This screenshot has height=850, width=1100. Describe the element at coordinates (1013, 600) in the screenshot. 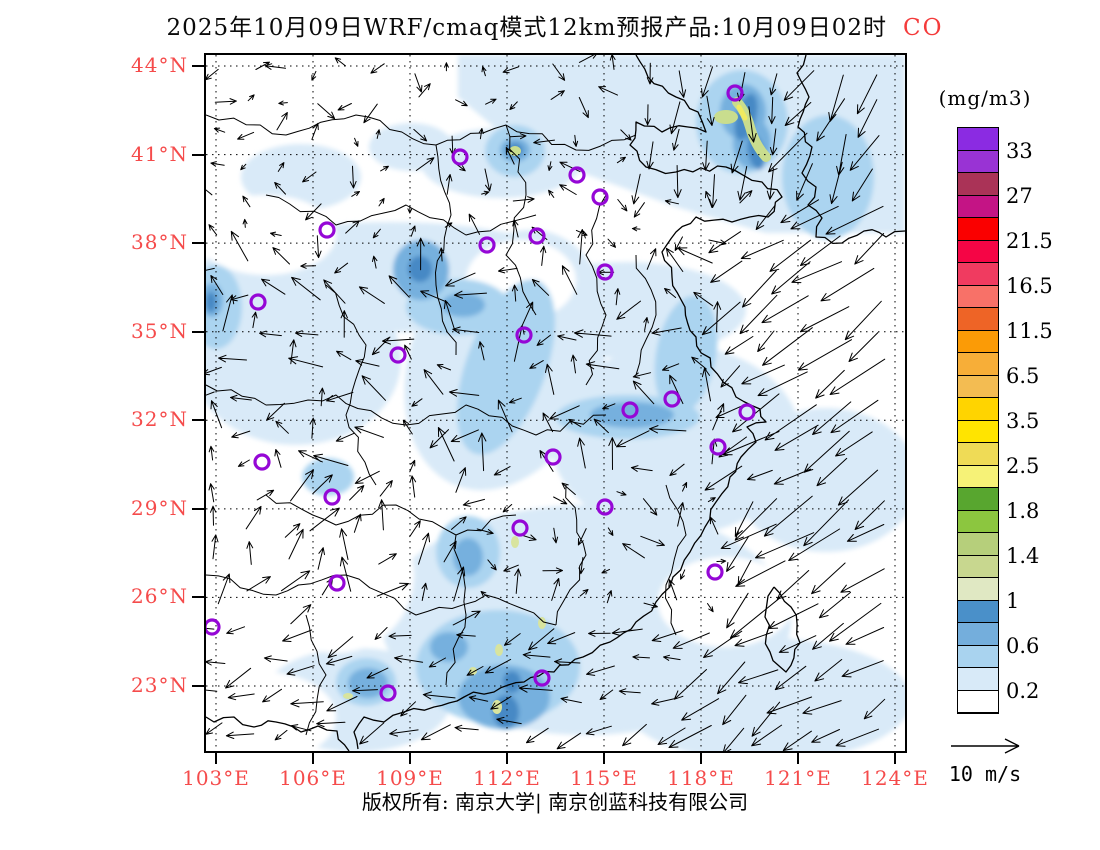

I see `colorbar-tick-label: 1` at that location.